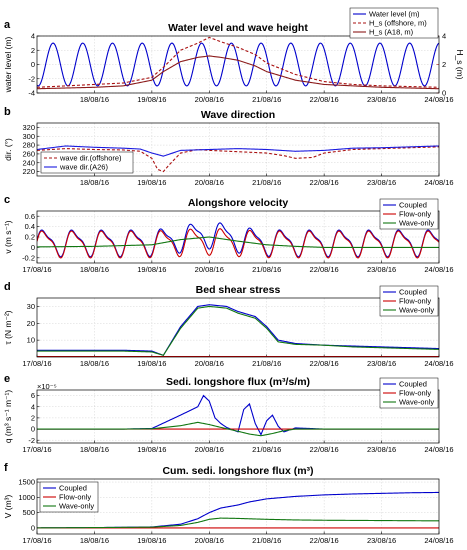 Image resolution: width=467 pixels, height=550 pixels. Describe the element at coordinates (28, 171) in the screenshot. I see `y-tick-label: 220` at that location.